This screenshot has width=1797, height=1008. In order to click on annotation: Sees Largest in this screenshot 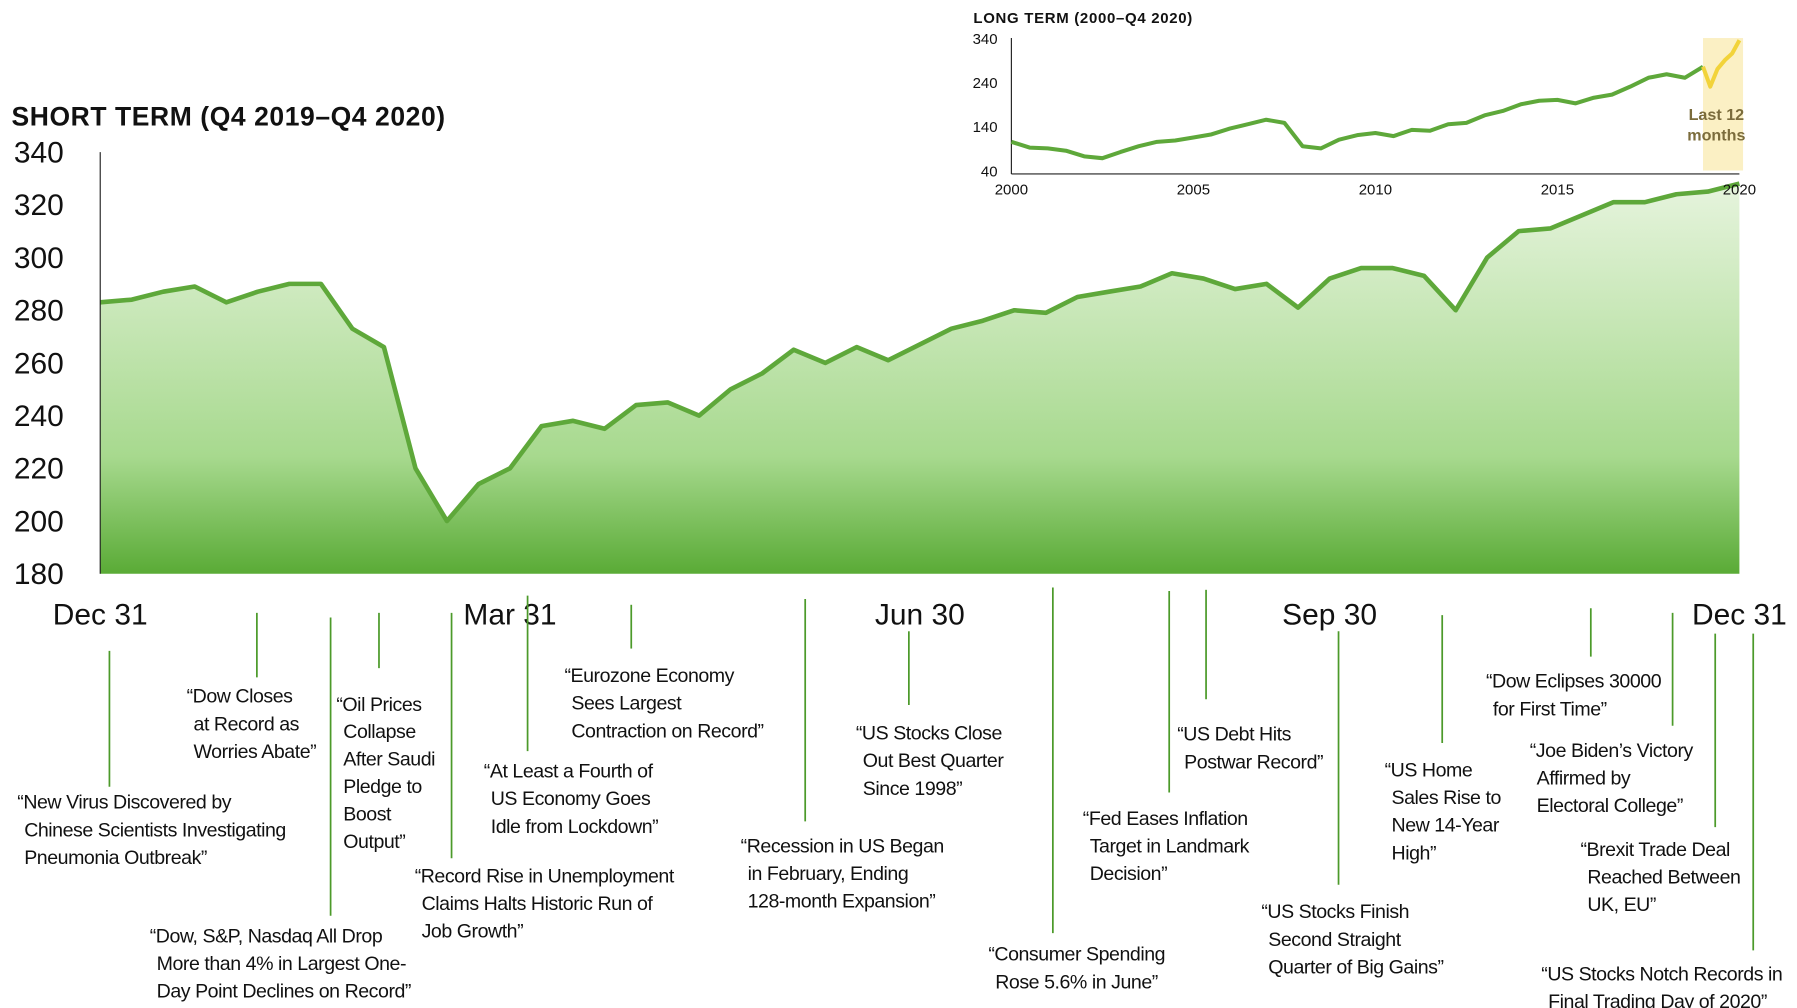, I will do `click(626, 704)`.